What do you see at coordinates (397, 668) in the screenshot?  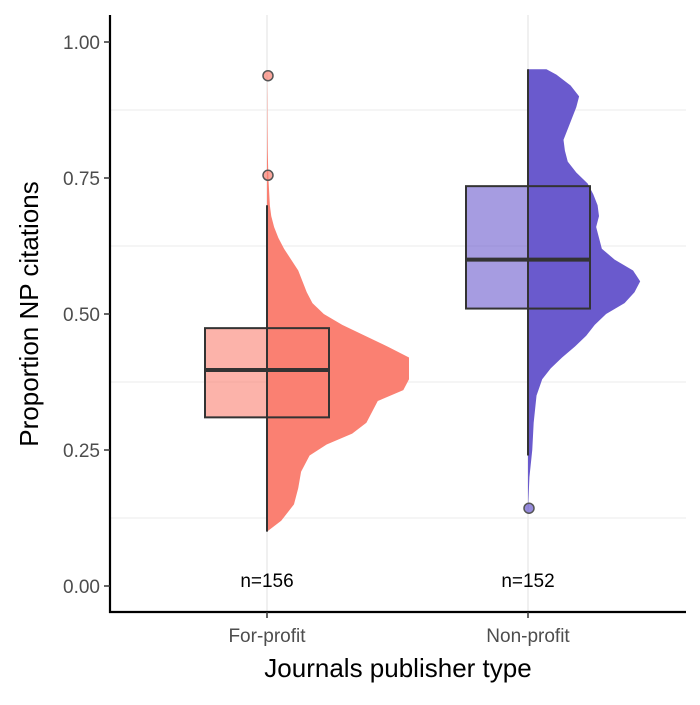 I see `x-axis-title: Journals publisher type` at bounding box center [397, 668].